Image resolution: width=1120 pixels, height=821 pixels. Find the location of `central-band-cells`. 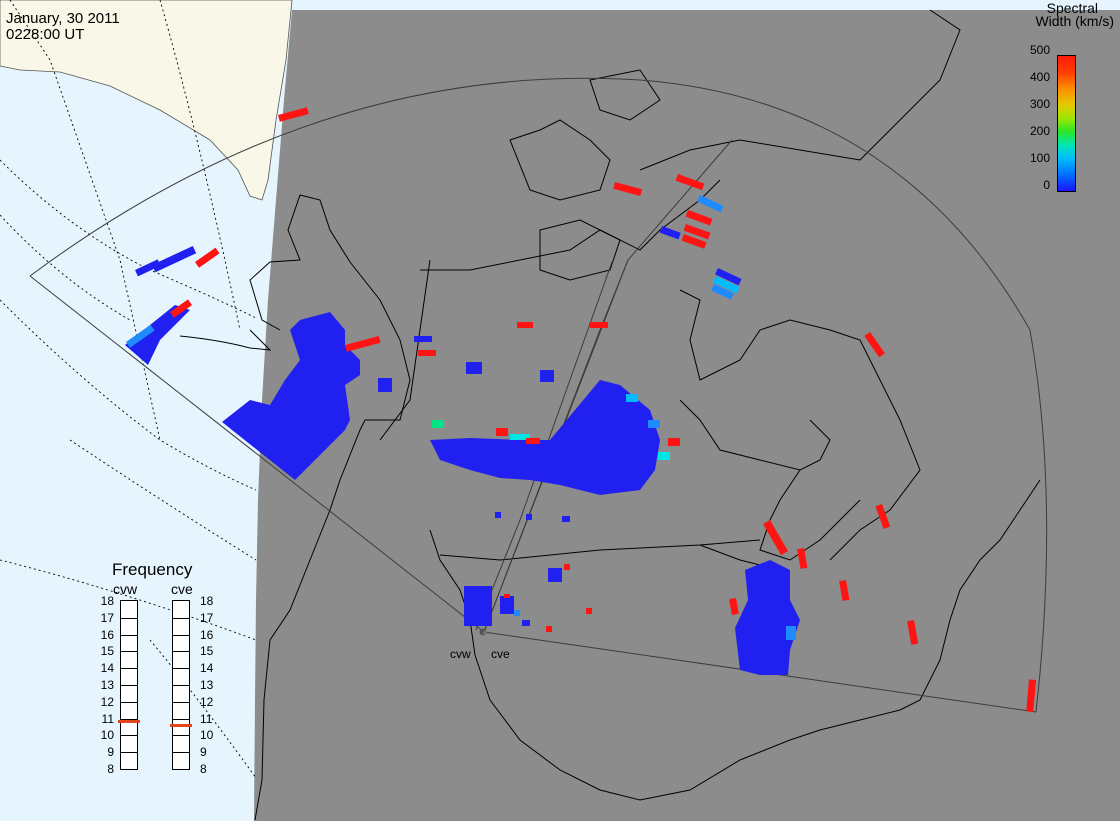

central-band-cells is located at coordinates (545, 437).